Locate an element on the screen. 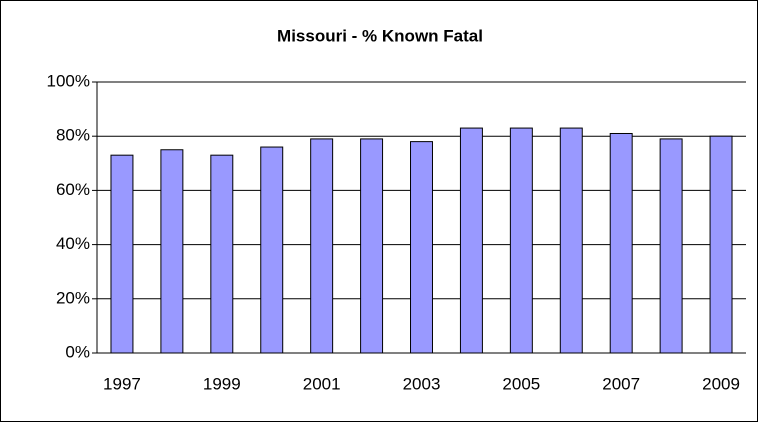 The width and height of the screenshot is (759, 423). x-tick-label: 2005 is located at coordinates (521, 383).